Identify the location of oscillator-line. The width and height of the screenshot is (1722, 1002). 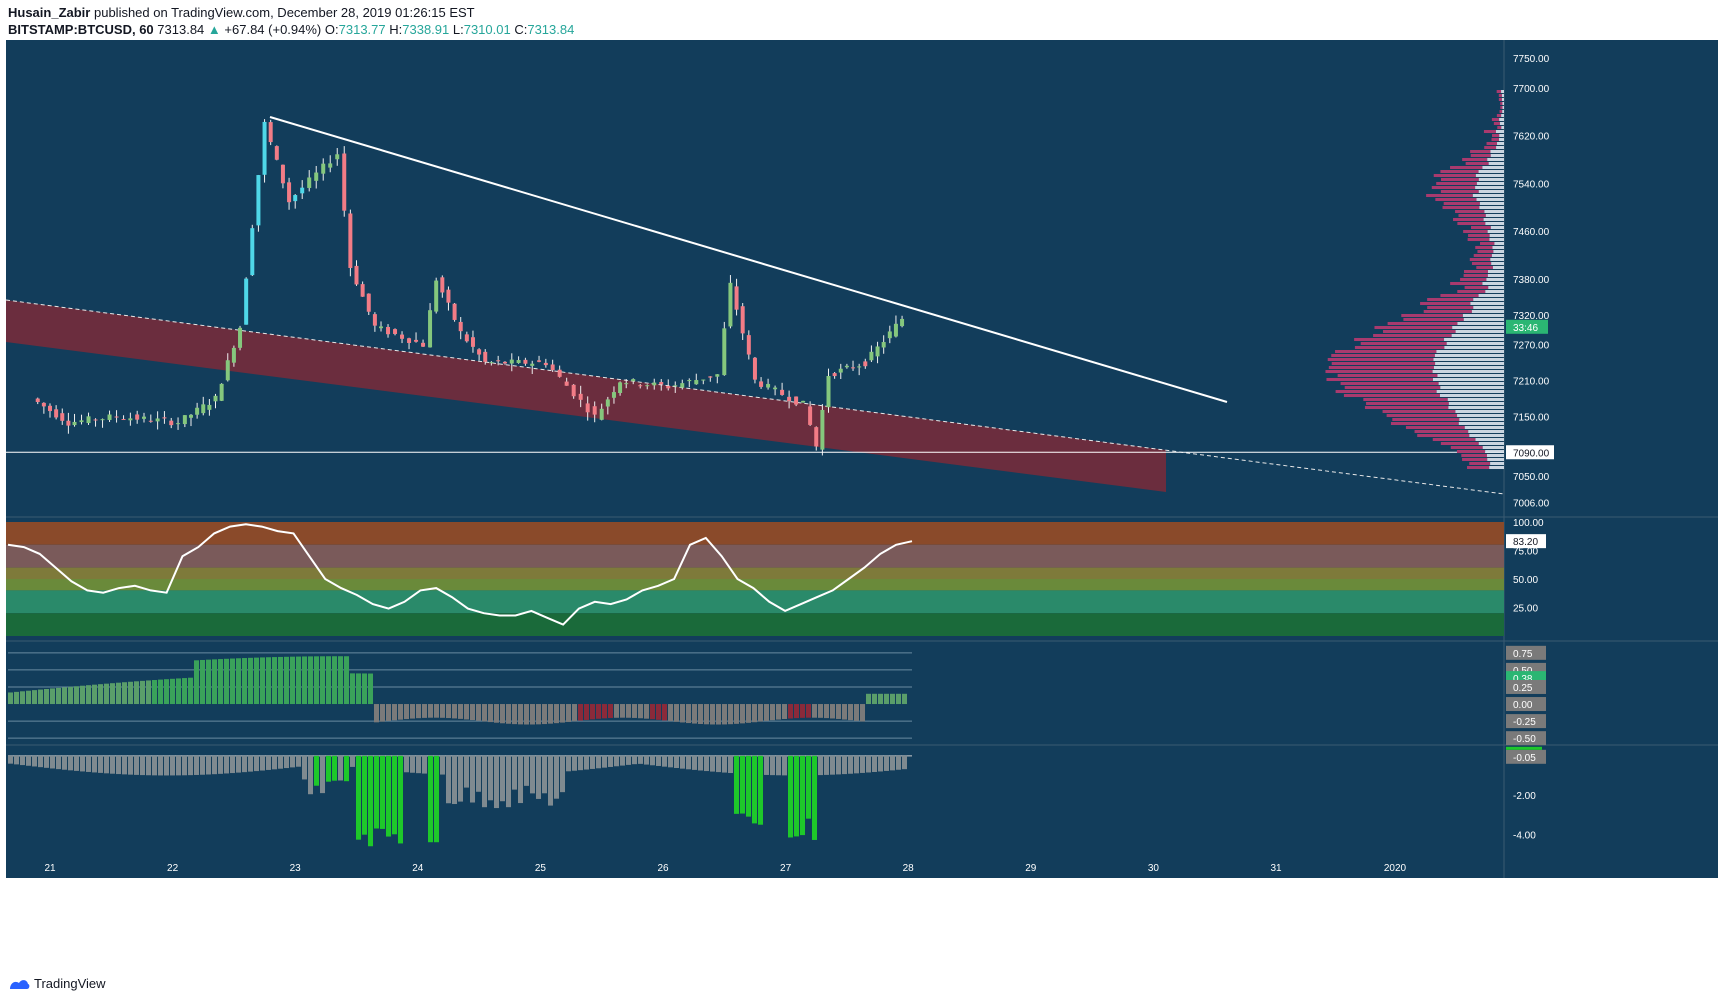
(460, 574).